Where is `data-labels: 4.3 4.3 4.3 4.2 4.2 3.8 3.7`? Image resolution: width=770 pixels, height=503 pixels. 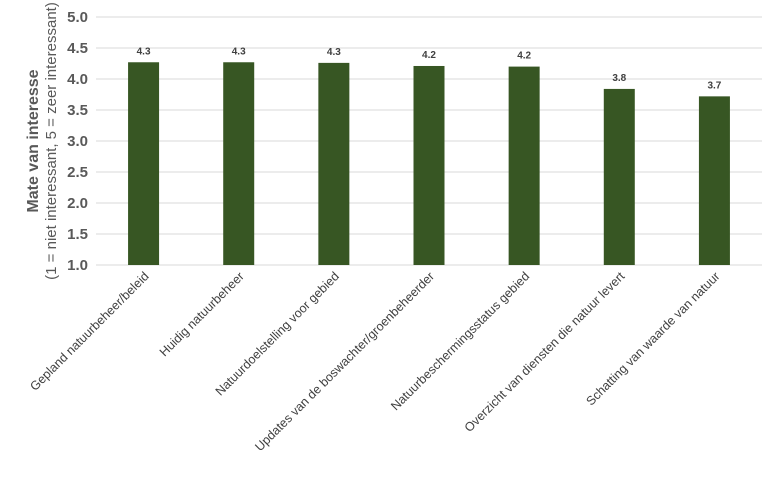
data-labels: 4.3 4.3 4.3 4.2 4.2 3.8 3.7 is located at coordinates (429, 68).